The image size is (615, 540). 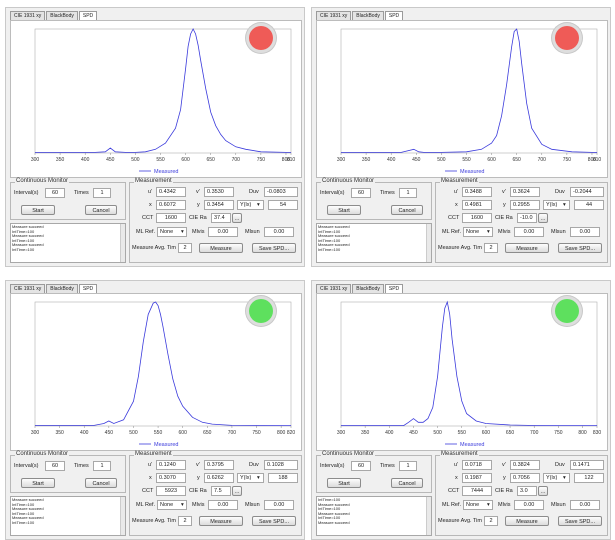 I want to click on v-value: 0.3530, so click(x=219, y=192).